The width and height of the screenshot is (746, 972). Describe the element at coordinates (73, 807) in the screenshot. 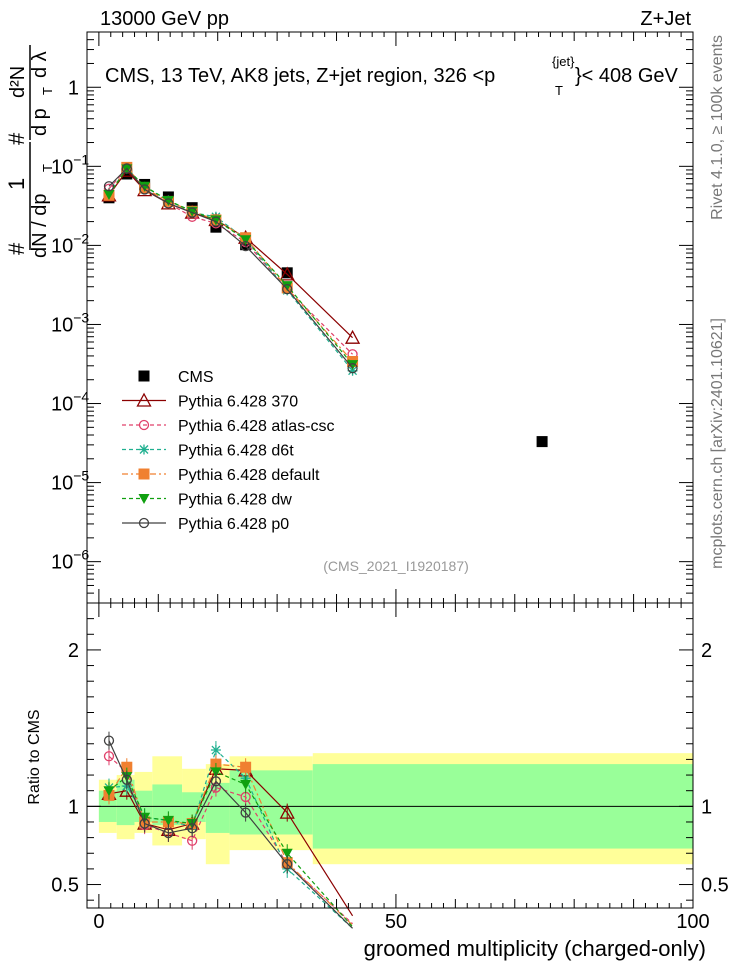

I see `ratio-y-tick-label-left-1: 1` at that location.